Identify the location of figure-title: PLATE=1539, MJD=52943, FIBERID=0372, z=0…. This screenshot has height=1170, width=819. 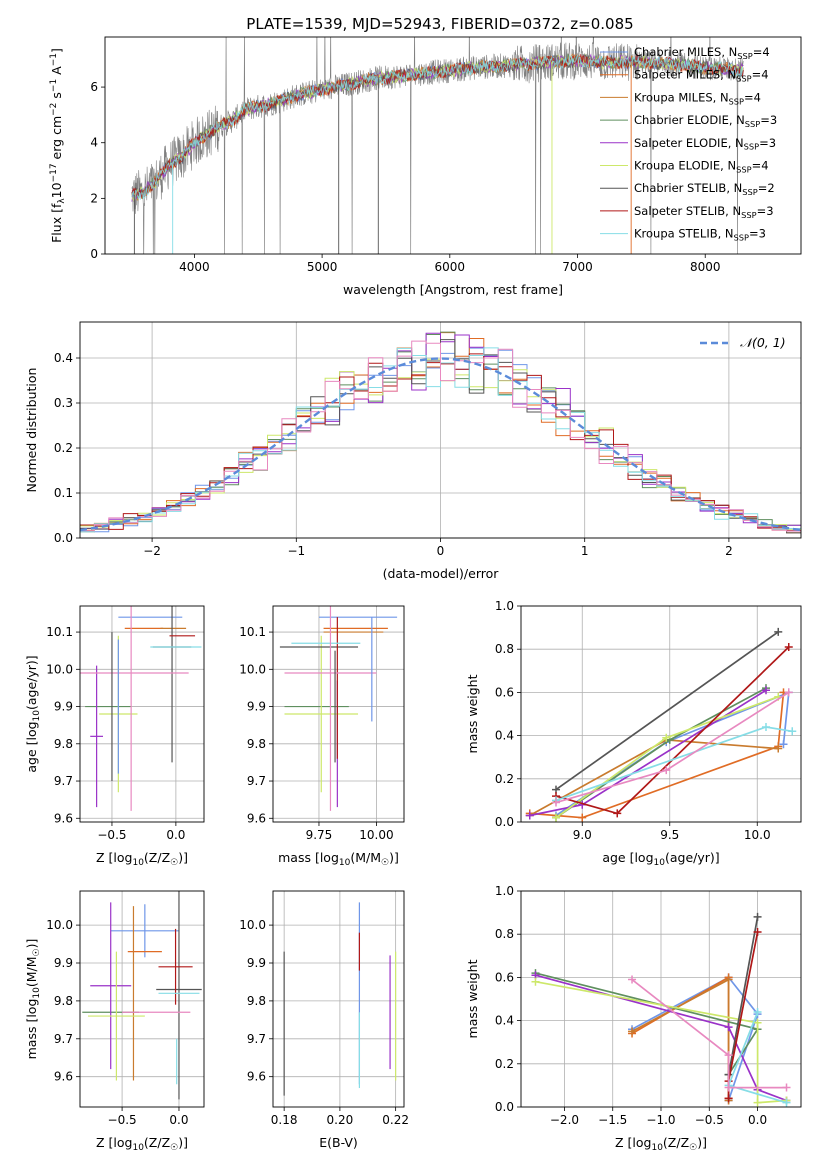
(439, 24).